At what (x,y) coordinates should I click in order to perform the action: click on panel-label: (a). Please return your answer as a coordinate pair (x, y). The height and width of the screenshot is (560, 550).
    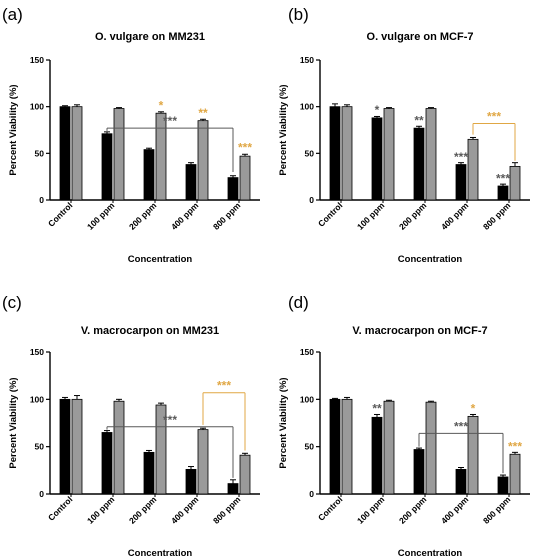
    Looking at the image, I should click on (12, 14).